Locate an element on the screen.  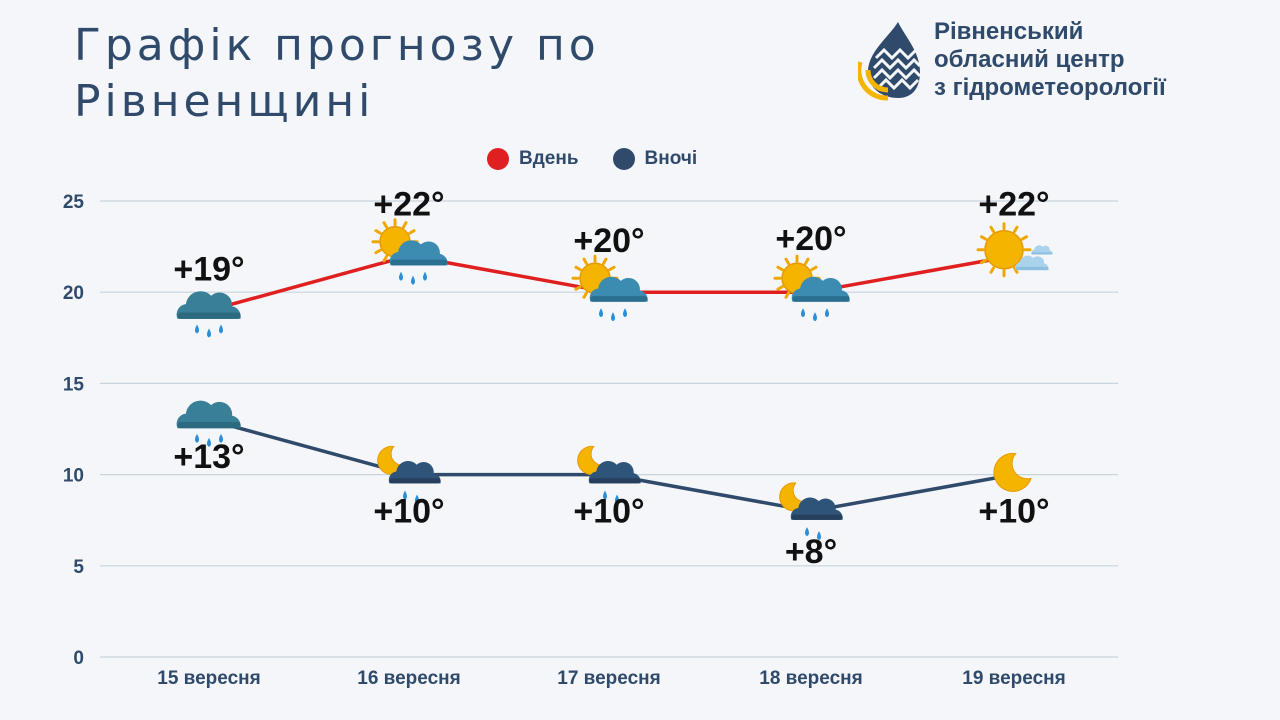
legend-day-marker is located at coordinates (498, 159).